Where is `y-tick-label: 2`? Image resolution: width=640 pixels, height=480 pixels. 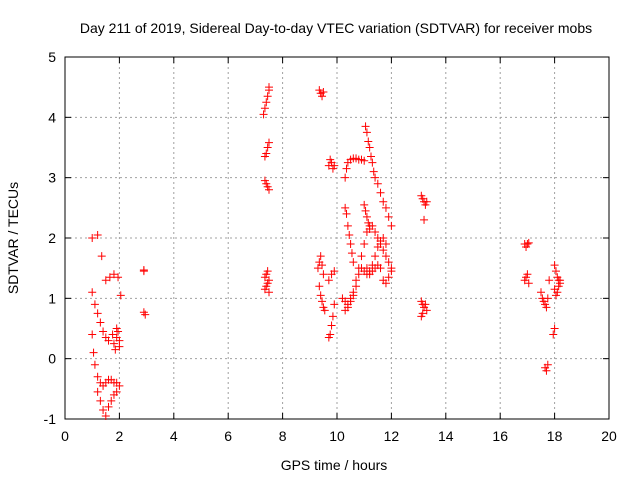
y-tick-label: 2 is located at coordinates (52, 238).